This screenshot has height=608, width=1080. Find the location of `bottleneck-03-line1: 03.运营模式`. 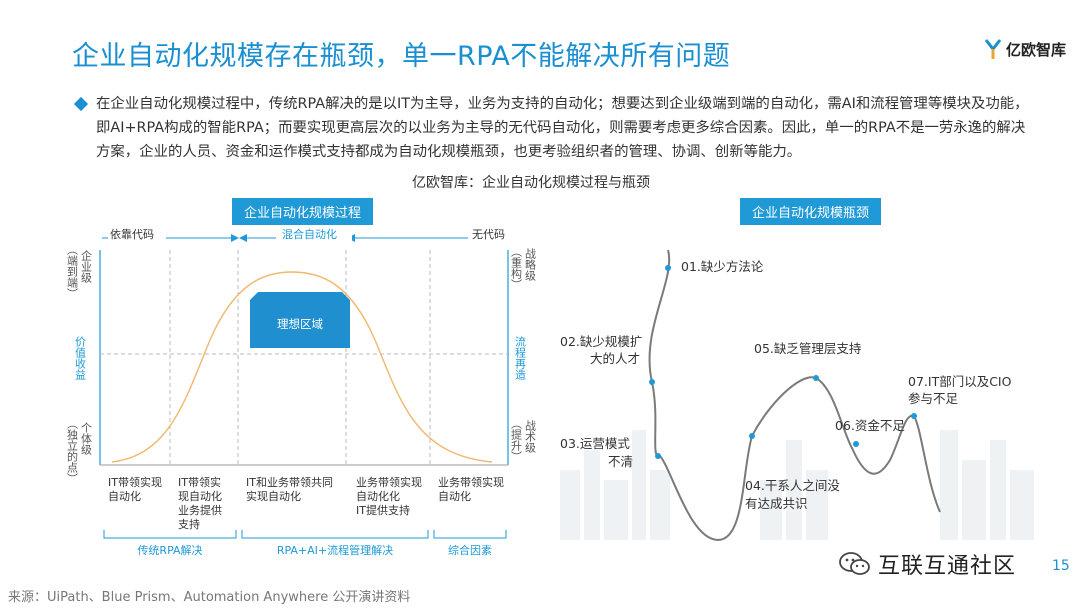

bottleneck-03-line1: 03.运营模式 is located at coordinates (595, 443).